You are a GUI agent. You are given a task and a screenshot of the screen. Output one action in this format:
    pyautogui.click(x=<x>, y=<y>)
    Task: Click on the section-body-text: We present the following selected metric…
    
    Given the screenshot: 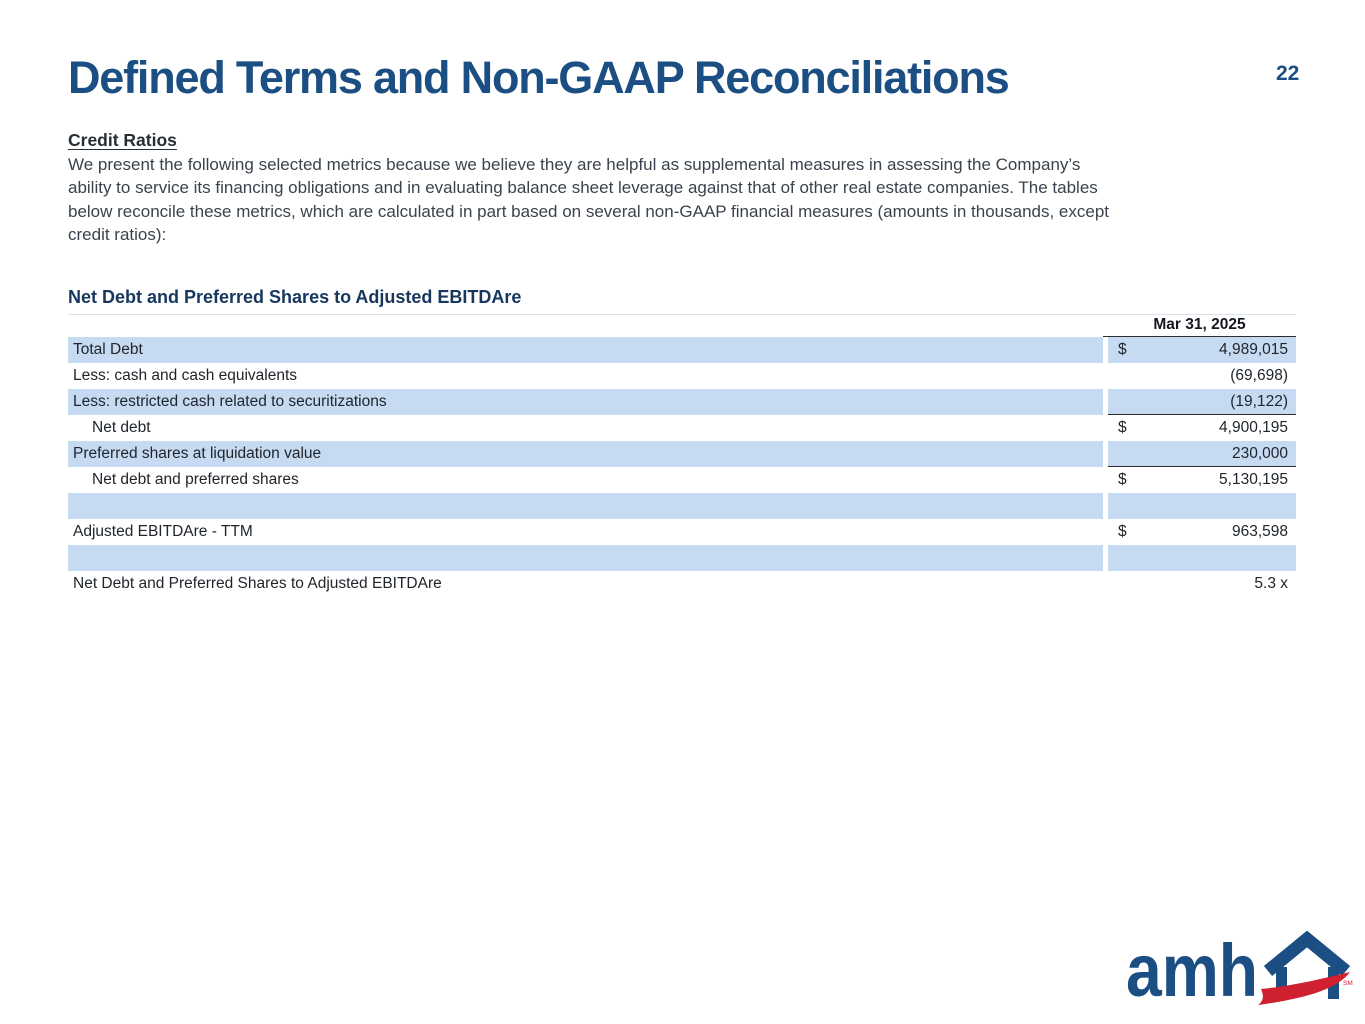 What is the action you would take?
    pyautogui.click(x=589, y=199)
    